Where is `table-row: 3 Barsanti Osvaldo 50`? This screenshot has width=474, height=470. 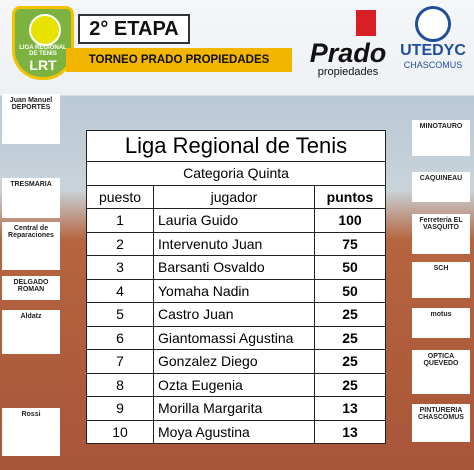 table-row: 3 Barsanti Osvaldo 50 is located at coordinates (236, 267).